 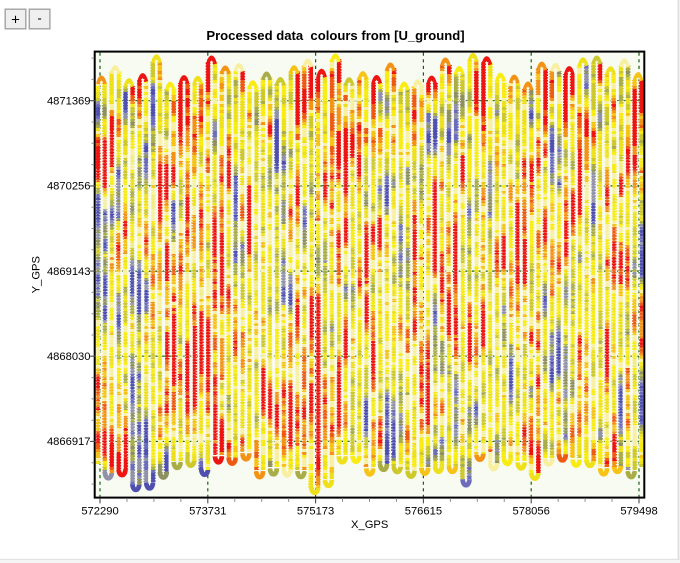 I want to click on svg-text: 575173, so click(x=315, y=512).